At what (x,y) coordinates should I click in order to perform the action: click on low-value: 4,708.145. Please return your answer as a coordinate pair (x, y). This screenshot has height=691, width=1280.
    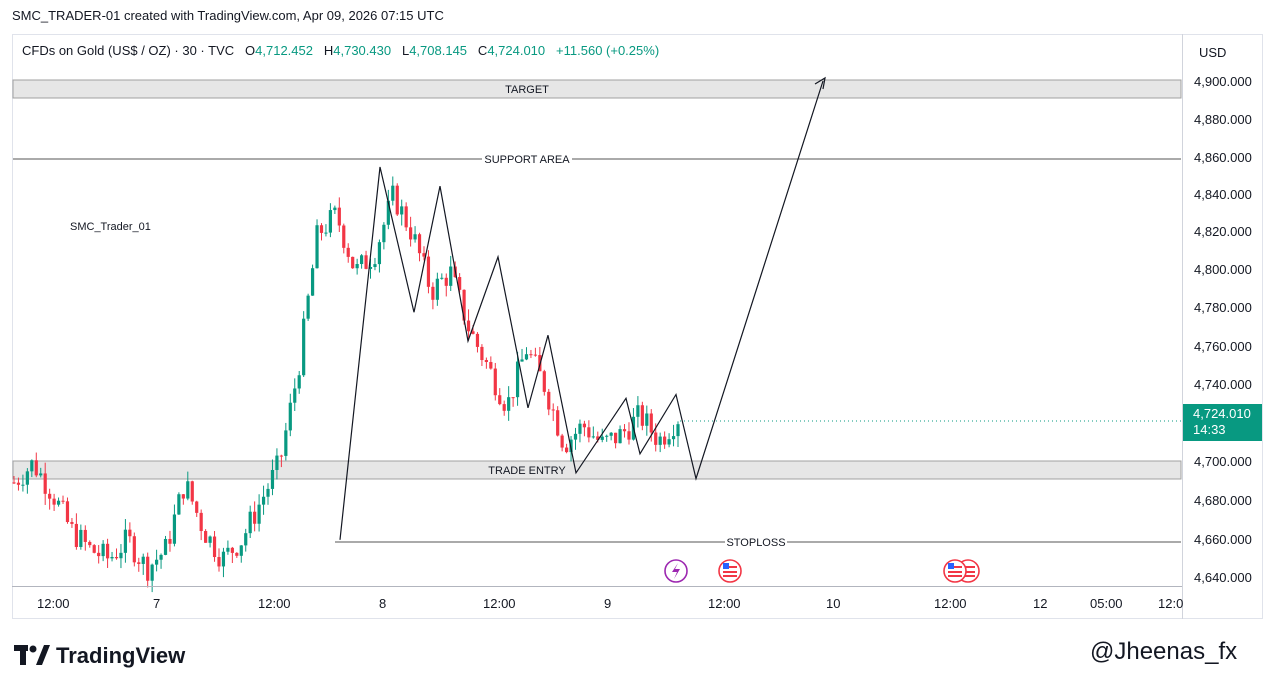
    Looking at the image, I should click on (438, 50).